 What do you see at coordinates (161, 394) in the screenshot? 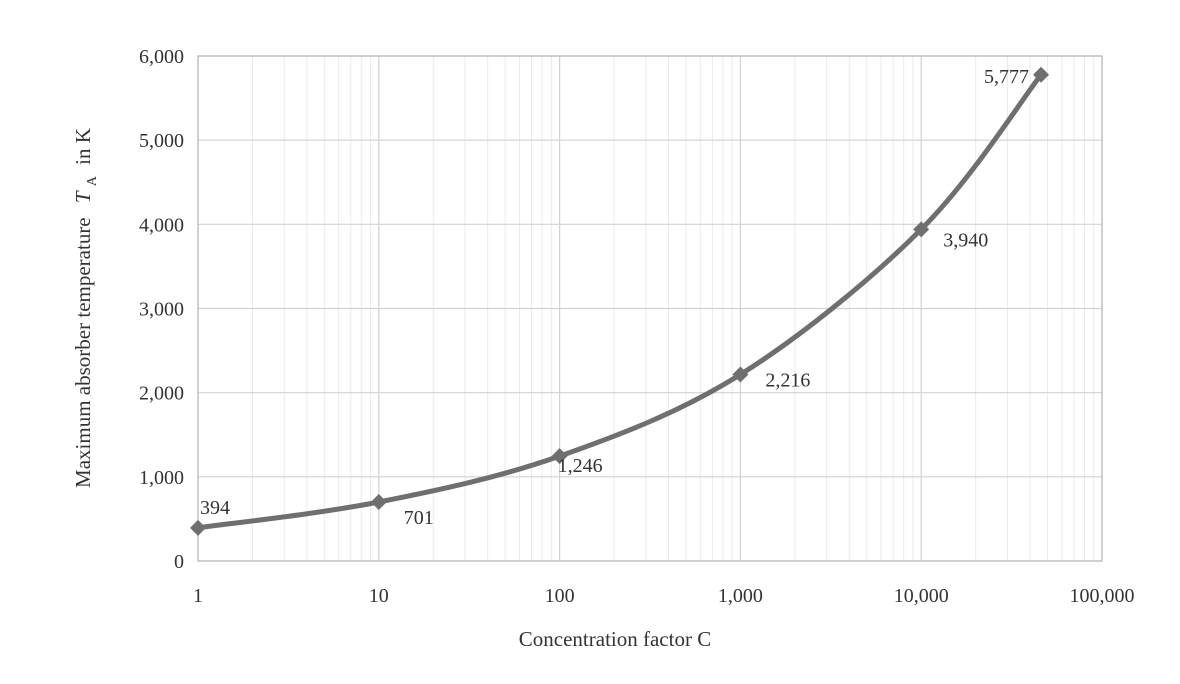
I see `y-tick-label: 2,000` at bounding box center [161, 394].